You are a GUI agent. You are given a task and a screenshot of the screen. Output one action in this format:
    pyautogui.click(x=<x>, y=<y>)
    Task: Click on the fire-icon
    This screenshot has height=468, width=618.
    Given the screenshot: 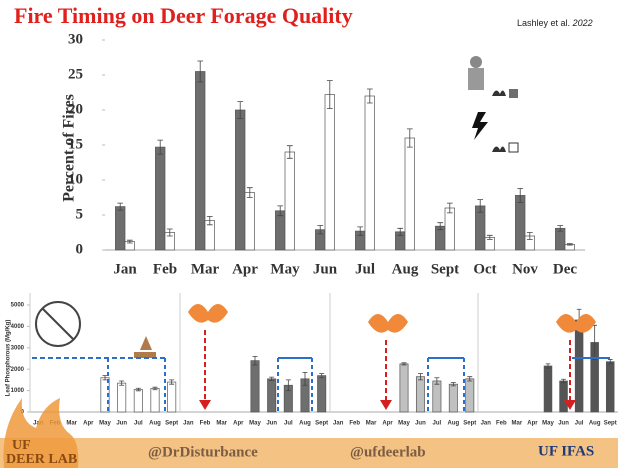 What is the action you would take?
    pyautogui.click(x=208, y=313)
    